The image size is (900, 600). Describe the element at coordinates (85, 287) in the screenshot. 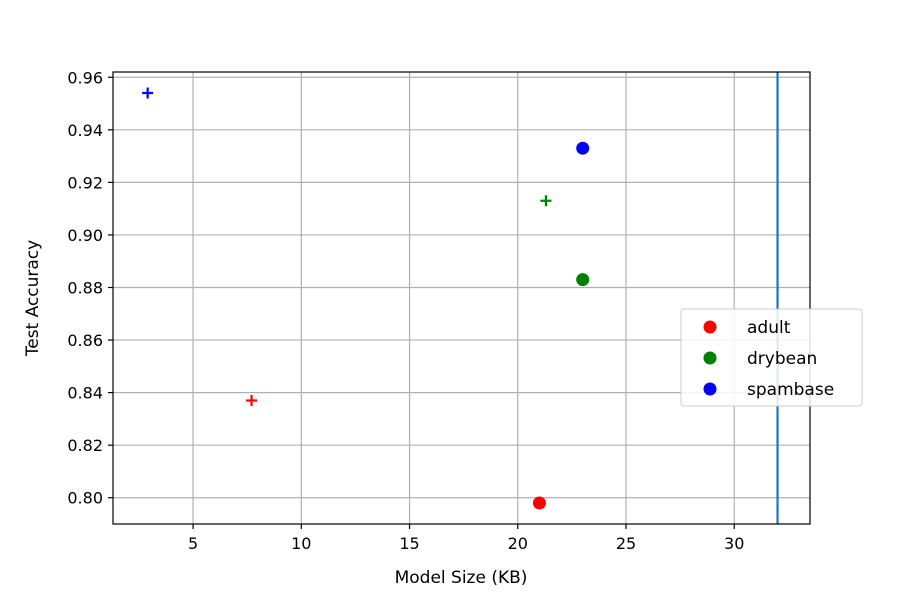

I see `y-tick-label: 0.88` at that location.